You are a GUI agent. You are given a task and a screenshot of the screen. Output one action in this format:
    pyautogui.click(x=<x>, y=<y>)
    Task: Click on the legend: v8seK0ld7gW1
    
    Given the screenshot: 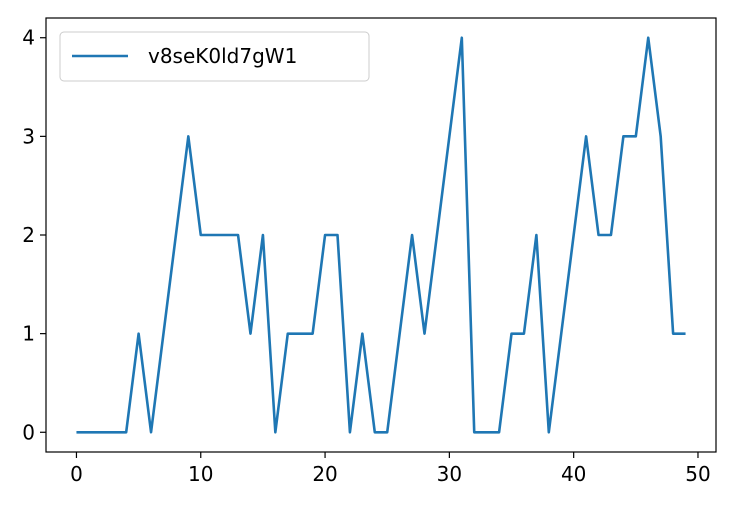 What is the action you would take?
    pyautogui.click(x=214, y=56)
    